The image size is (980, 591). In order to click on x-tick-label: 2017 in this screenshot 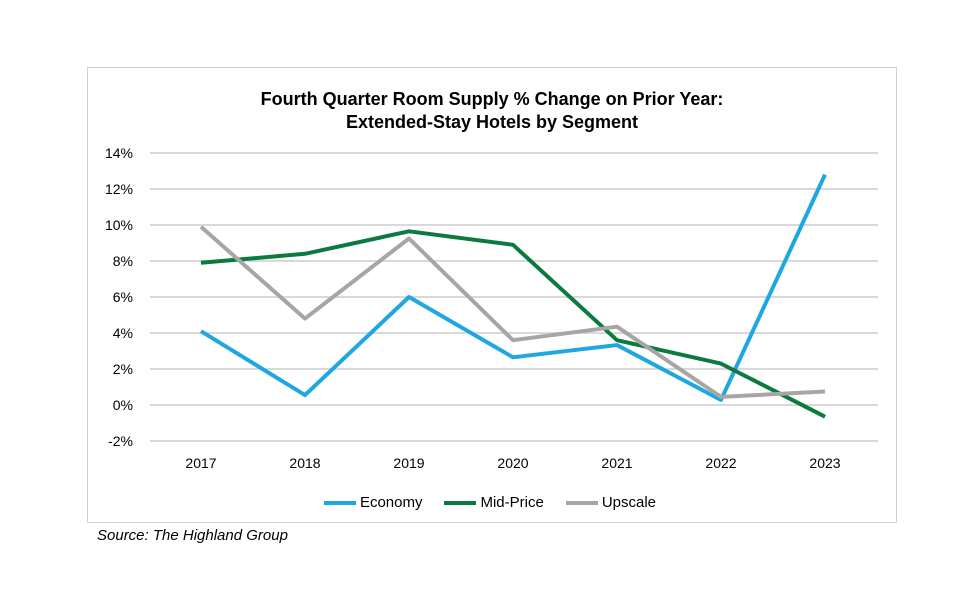, I will do `click(200, 463)`.